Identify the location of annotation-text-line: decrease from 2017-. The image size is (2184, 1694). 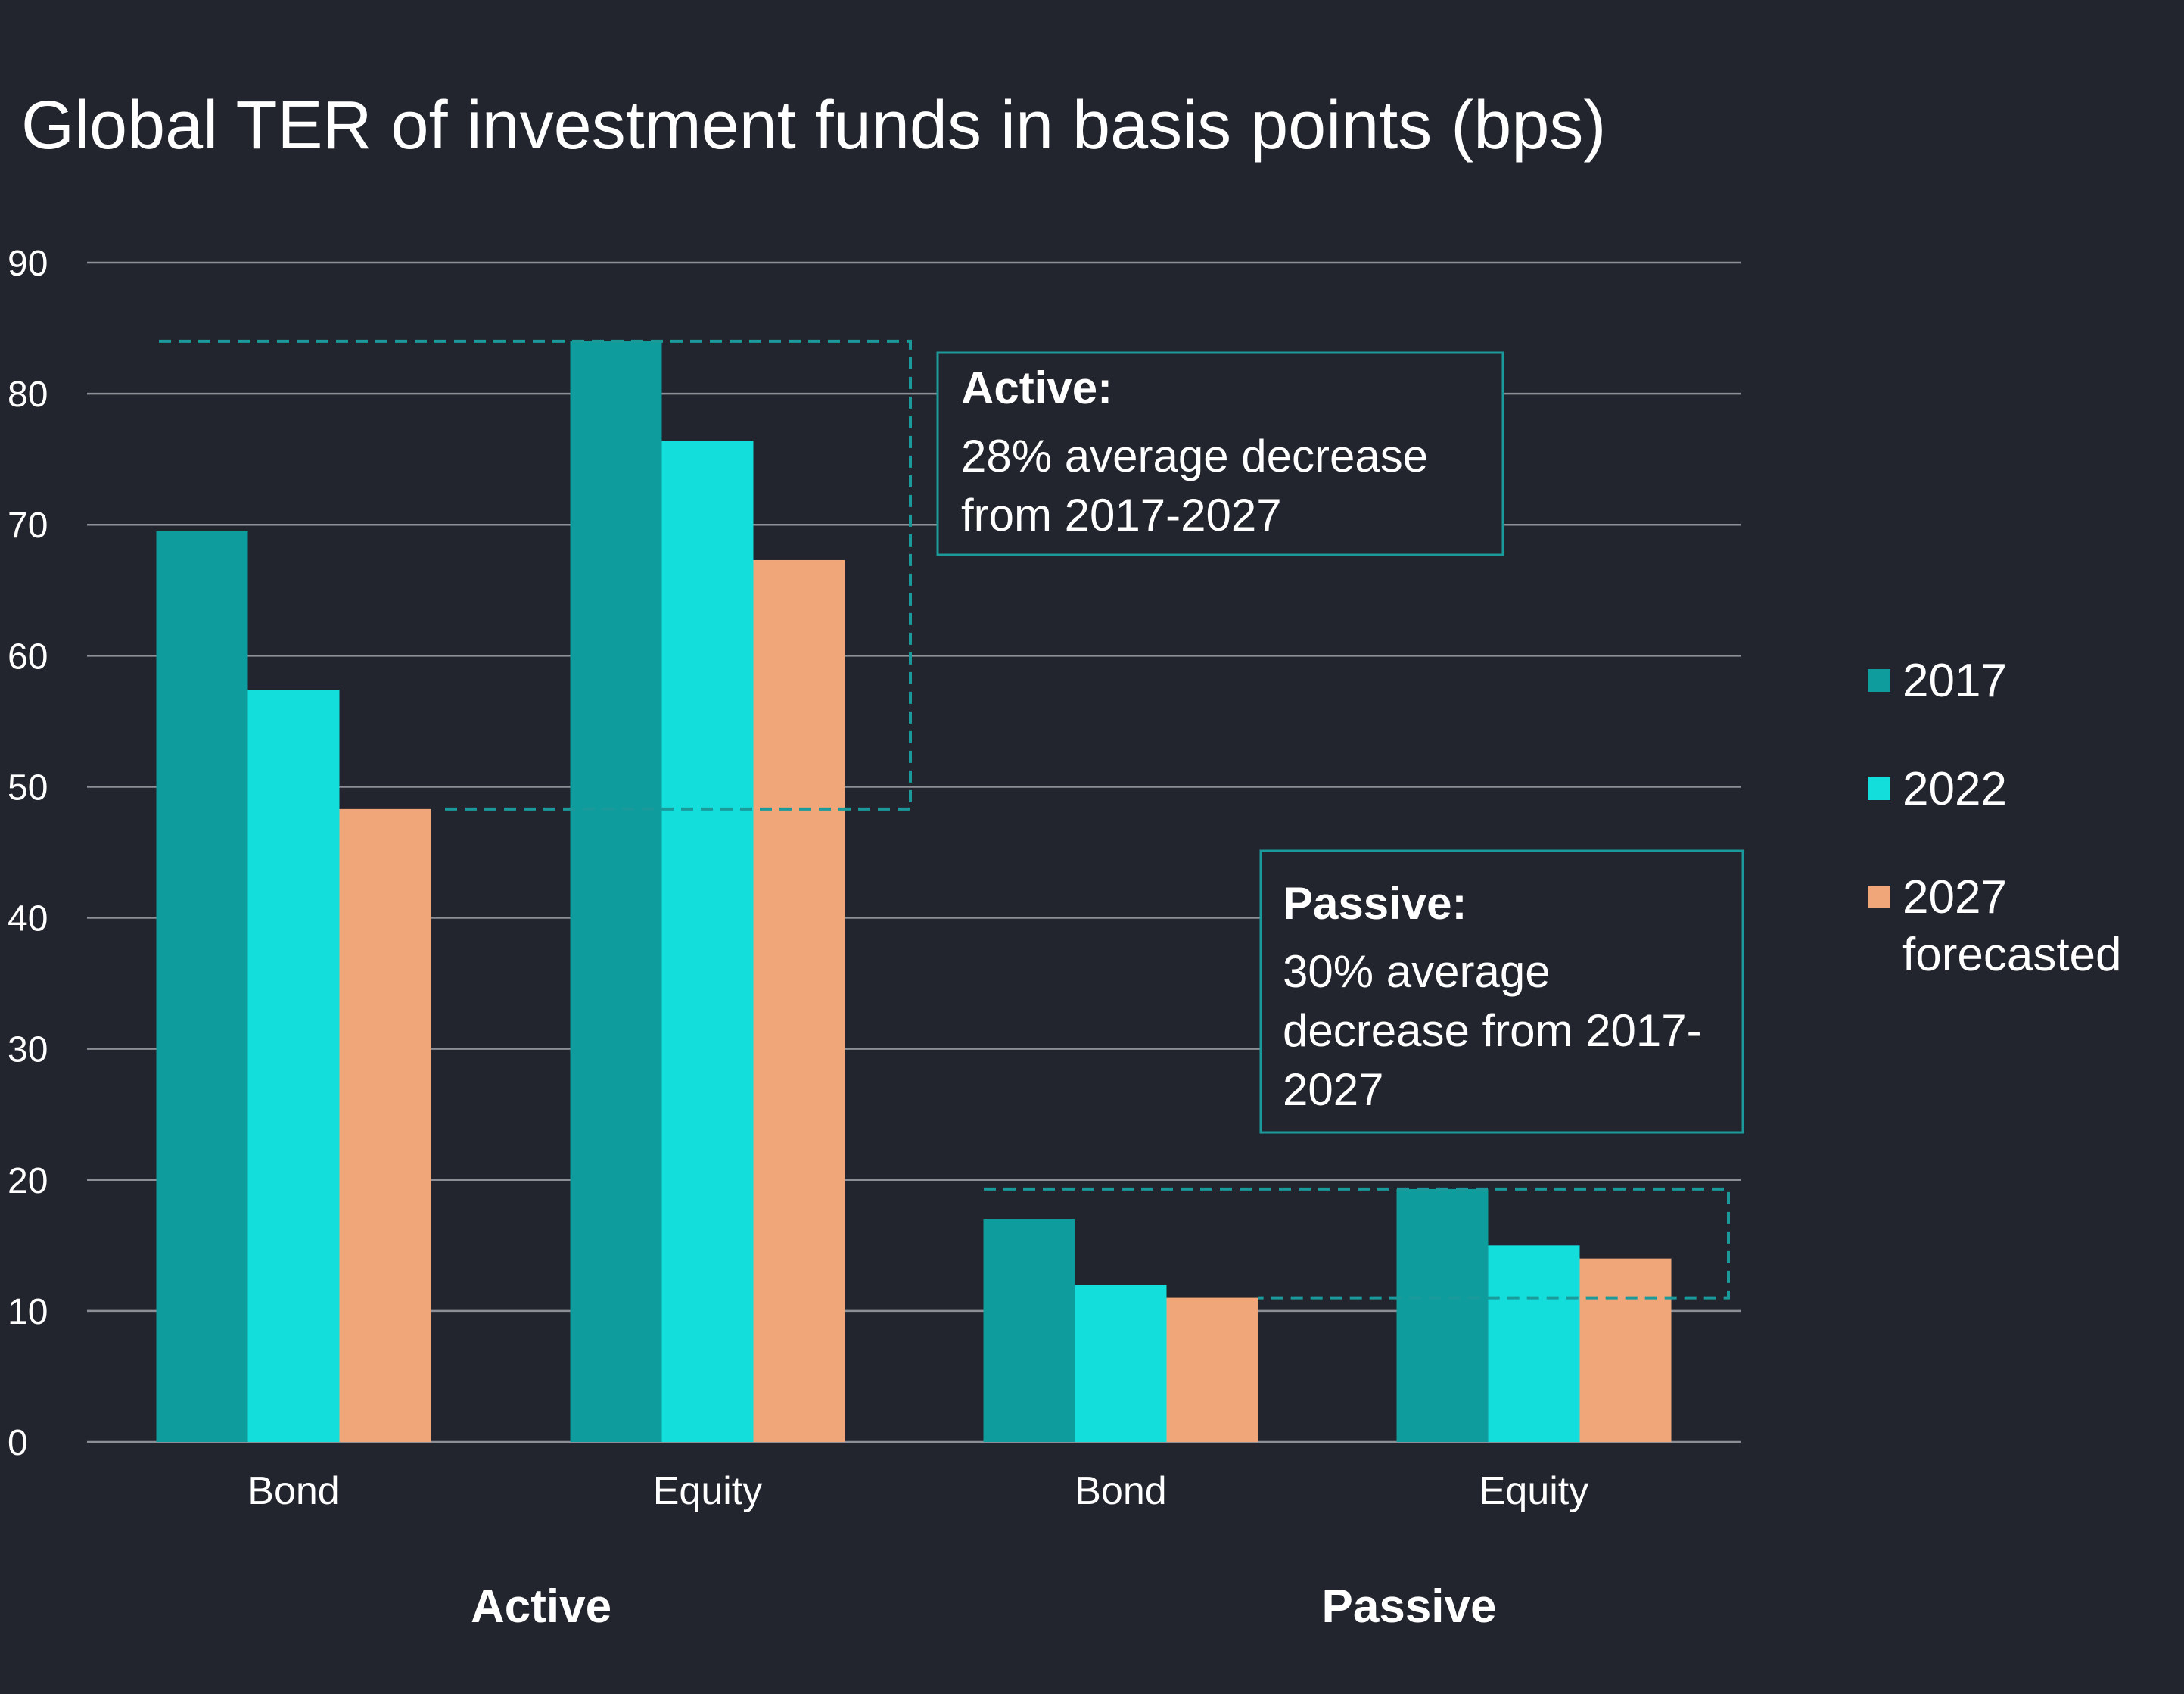
(1492, 1030).